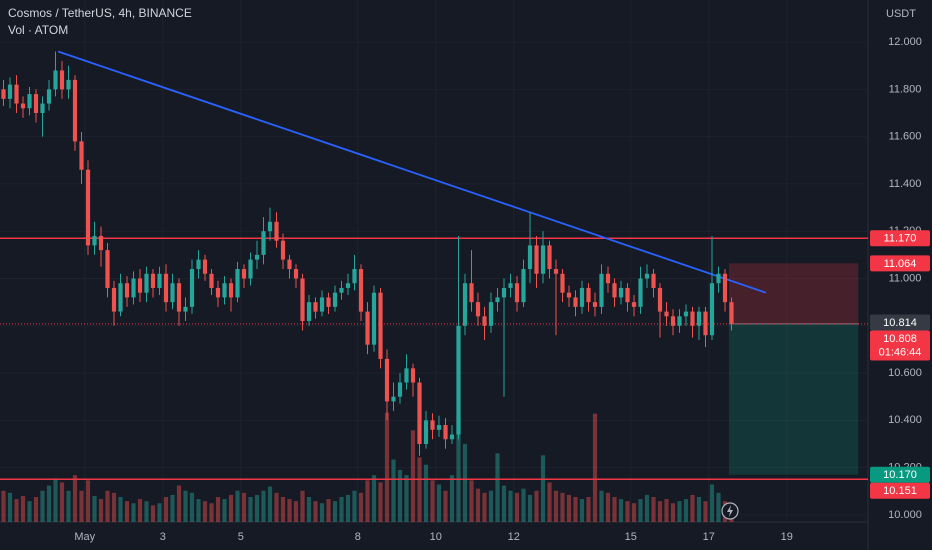 This screenshot has width=932, height=550. What do you see at coordinates (514, 537) in the screenshot?
I see `x-tick-label: 12` at bounding box center [514, 537].